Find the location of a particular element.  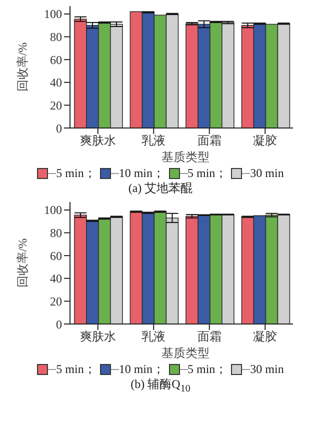

text: (b) 辅酶Q$_{10}$ is located at coordinates (161, 386).